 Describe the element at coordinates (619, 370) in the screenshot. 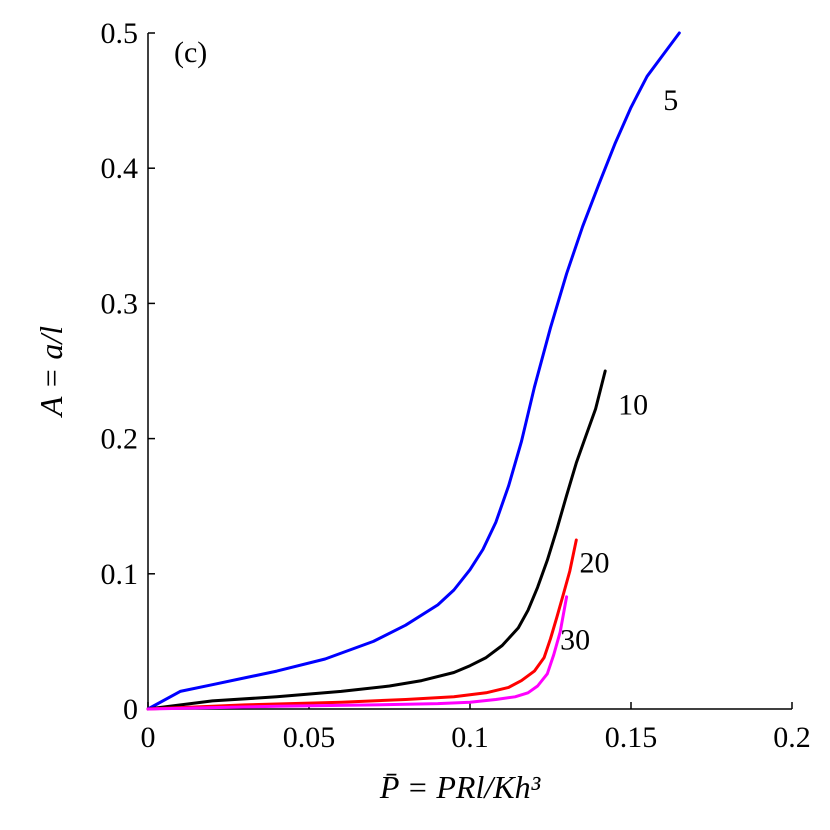

I see `series-labels: 5 10 20 30` at that location.